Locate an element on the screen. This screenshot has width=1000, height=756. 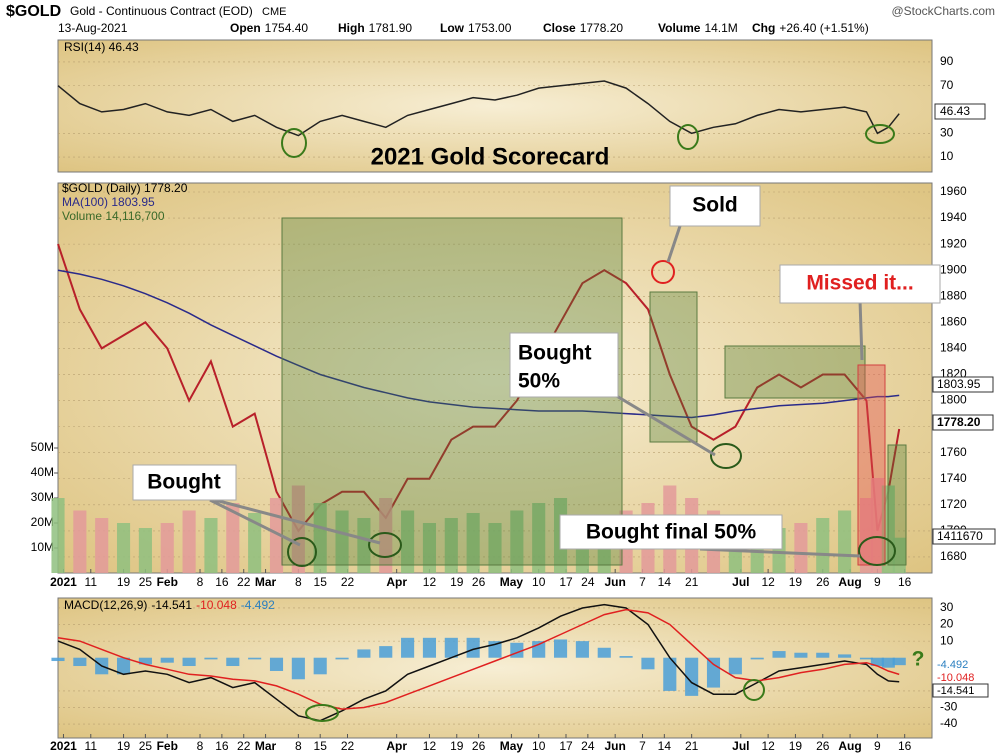
rsi-value: 46.43 is located at coordinates (955, 111).